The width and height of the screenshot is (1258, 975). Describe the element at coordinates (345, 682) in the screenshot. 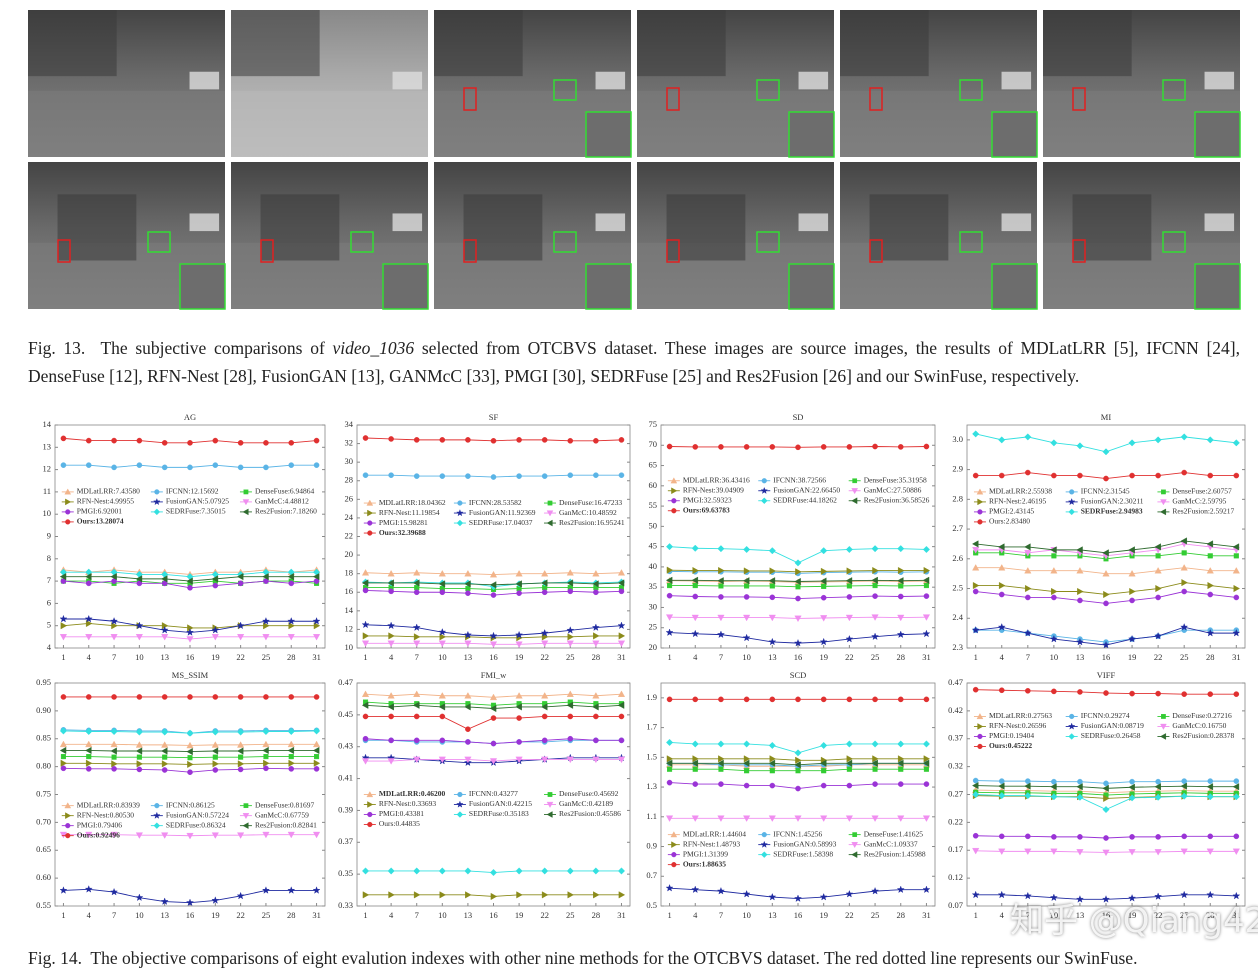

I see `y-tick-label: 0.47` at that location.